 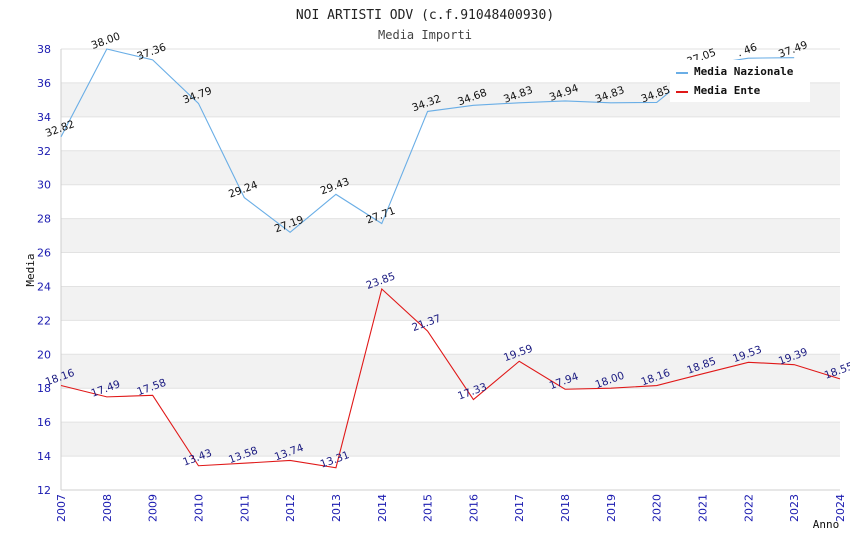 I want to click on legend-label-ente: Media Ente, so click(x=727, y=90).